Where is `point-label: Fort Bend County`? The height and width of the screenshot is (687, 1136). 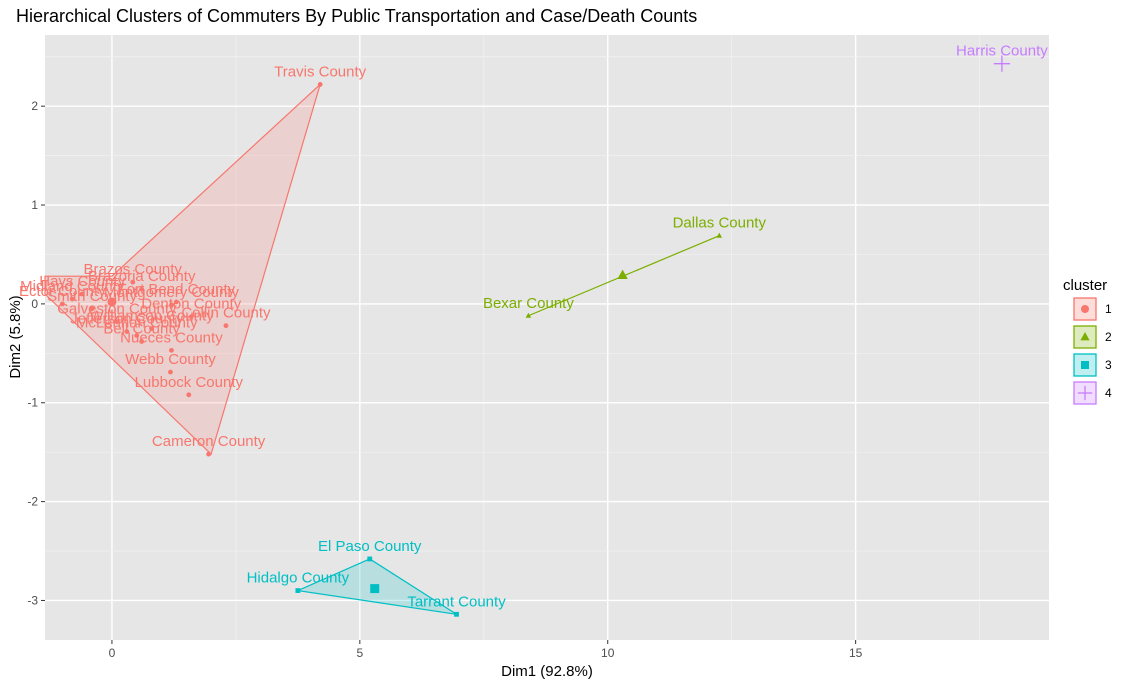
point-label: Fort Bend County is located at coordinates (177, 289).